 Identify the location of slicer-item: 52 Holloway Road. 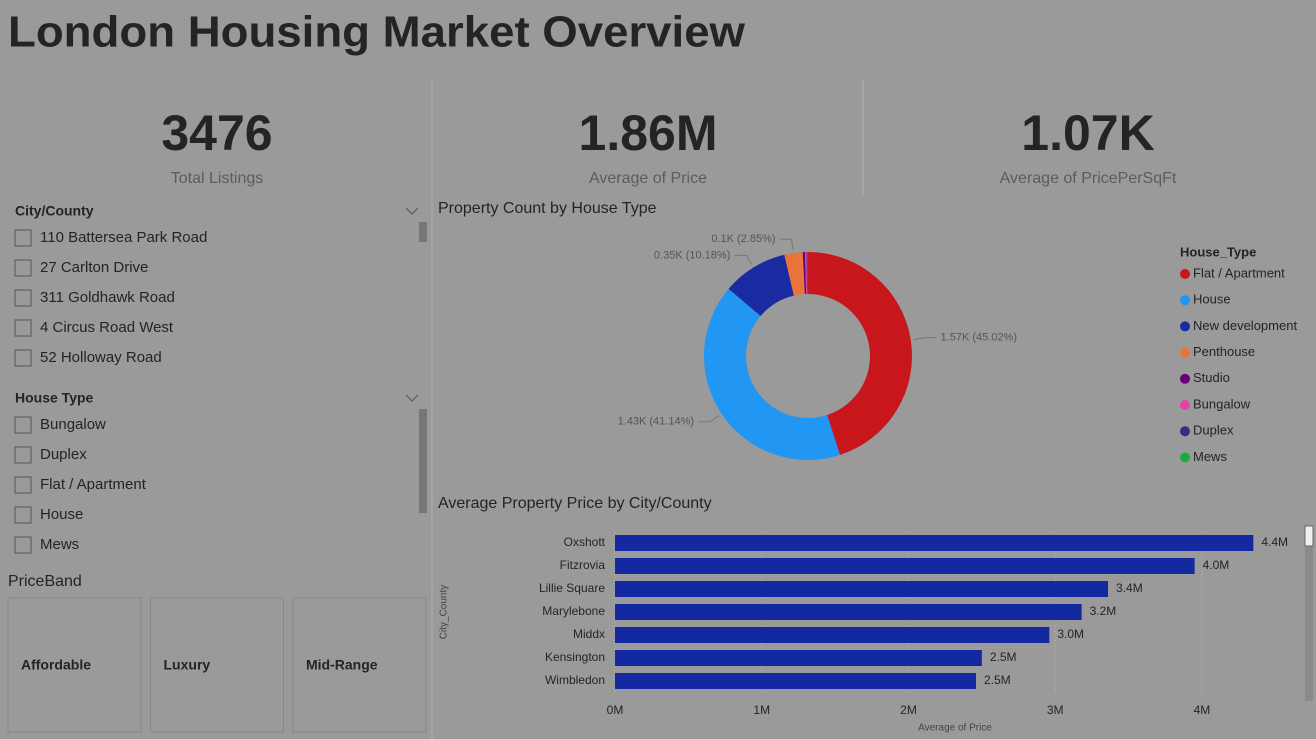
(101, 357).